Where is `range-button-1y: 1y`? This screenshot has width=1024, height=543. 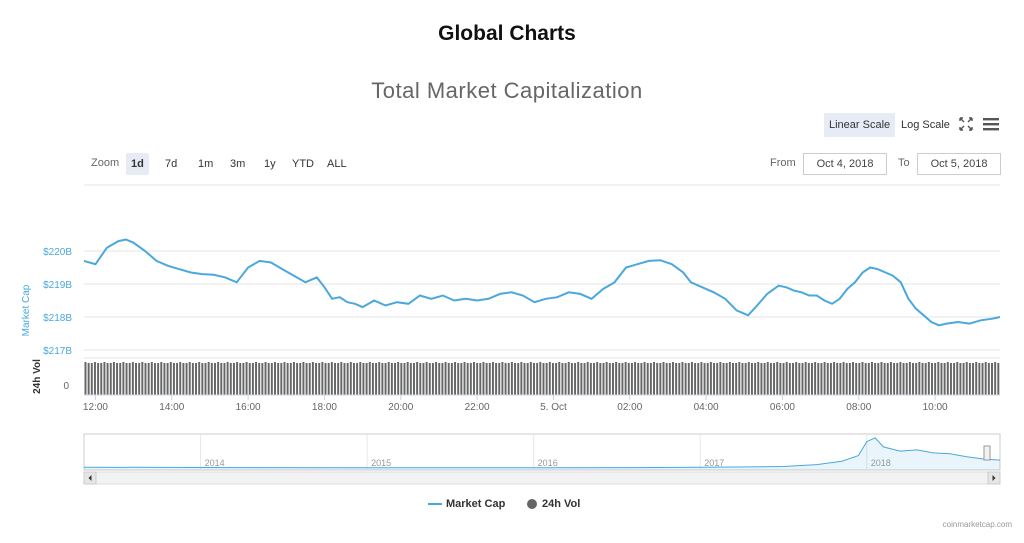
range-button-1y: 1y is located at coordinates (270, 164).